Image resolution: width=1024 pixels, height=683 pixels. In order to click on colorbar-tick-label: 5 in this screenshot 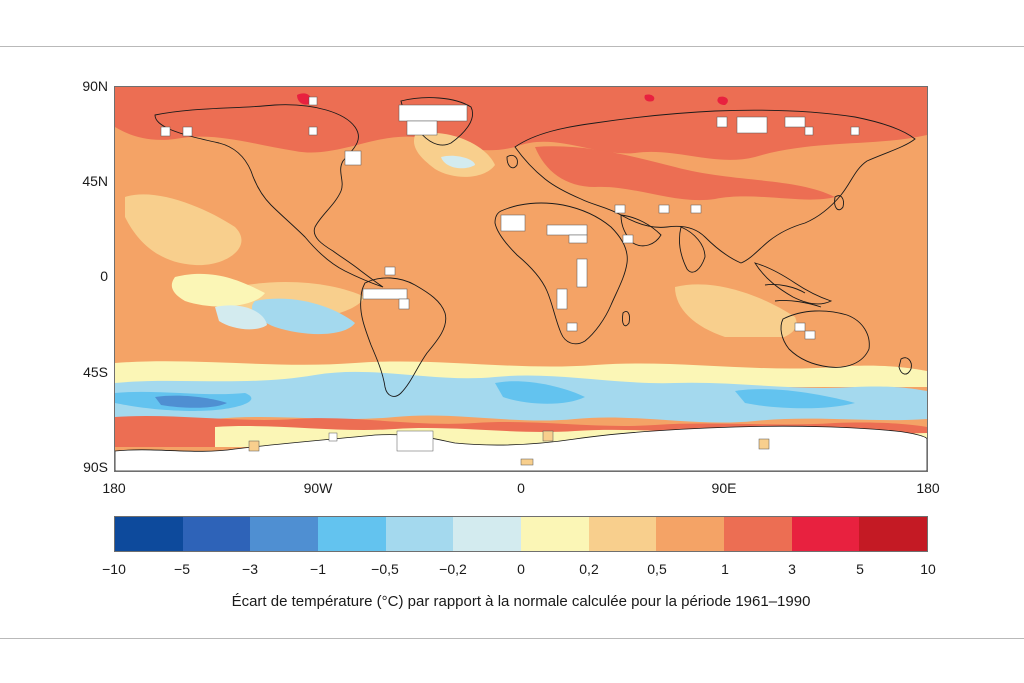, I will do `click(860, 569)`.